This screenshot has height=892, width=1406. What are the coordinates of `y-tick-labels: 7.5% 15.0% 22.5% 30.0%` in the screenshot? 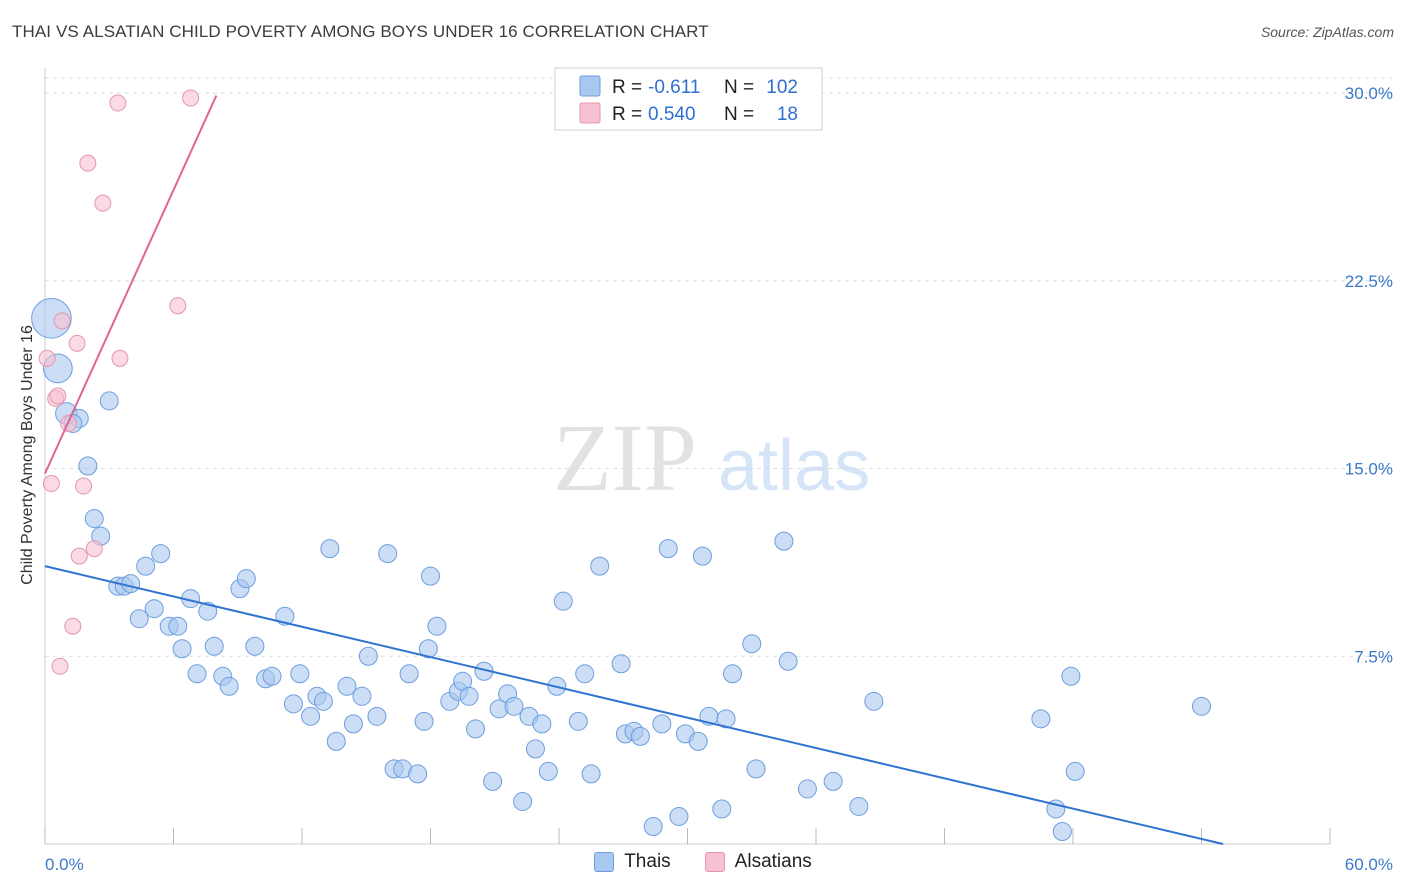 It's located at (1369, 375).